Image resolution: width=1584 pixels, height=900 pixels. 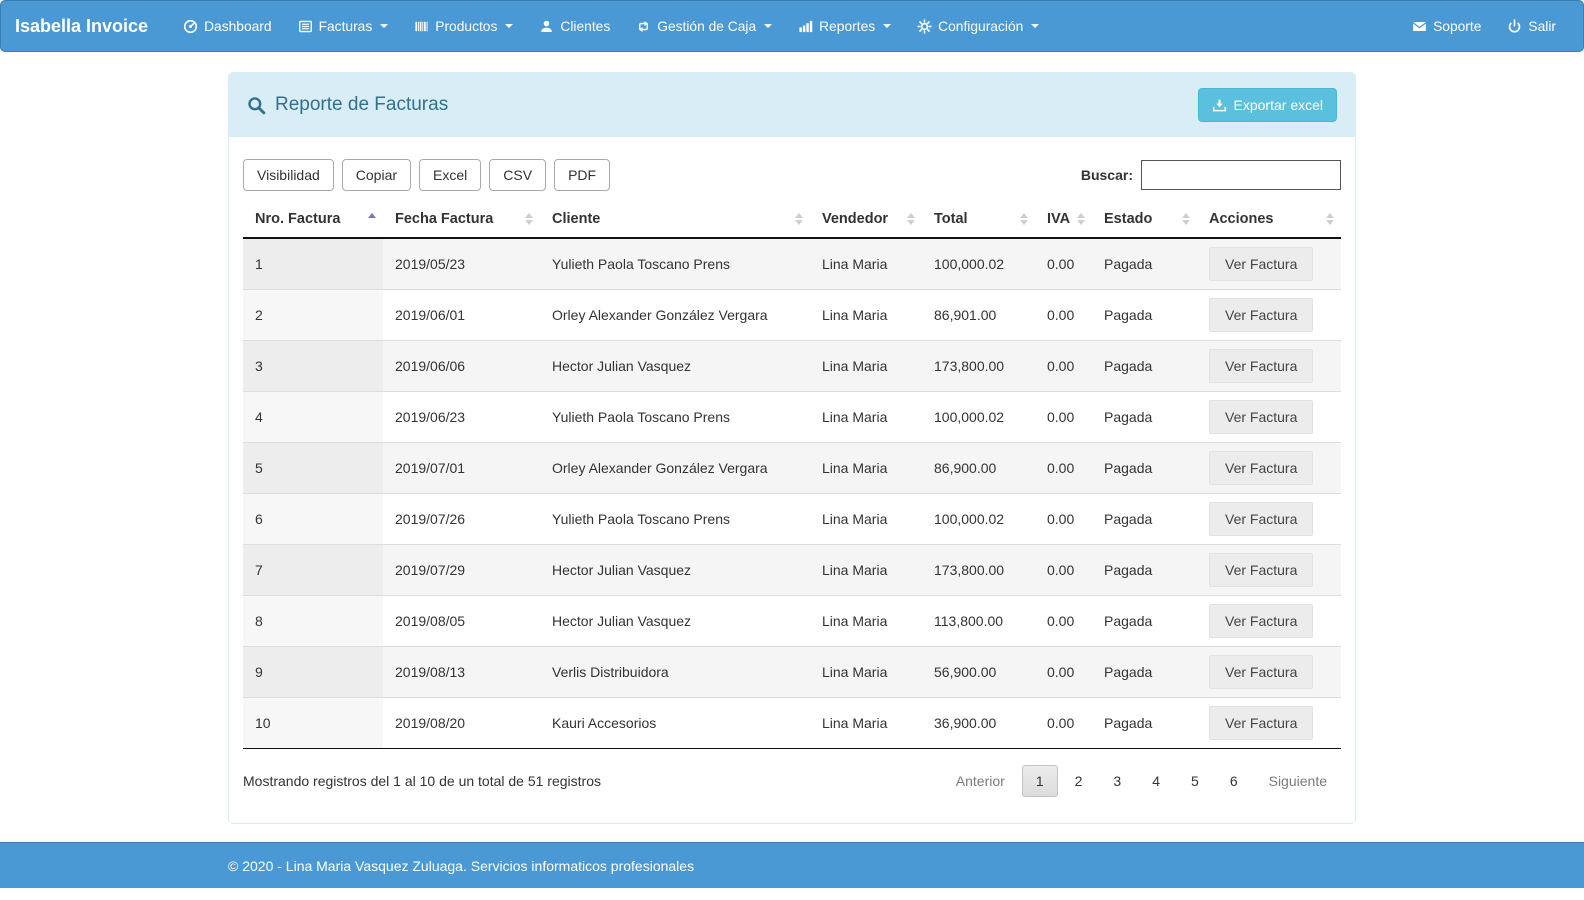 What do you see at coordinates (288, 175) in the screenshot?
I see `visibilidad-button: Visibilidad` at bounding box center [288, 175].